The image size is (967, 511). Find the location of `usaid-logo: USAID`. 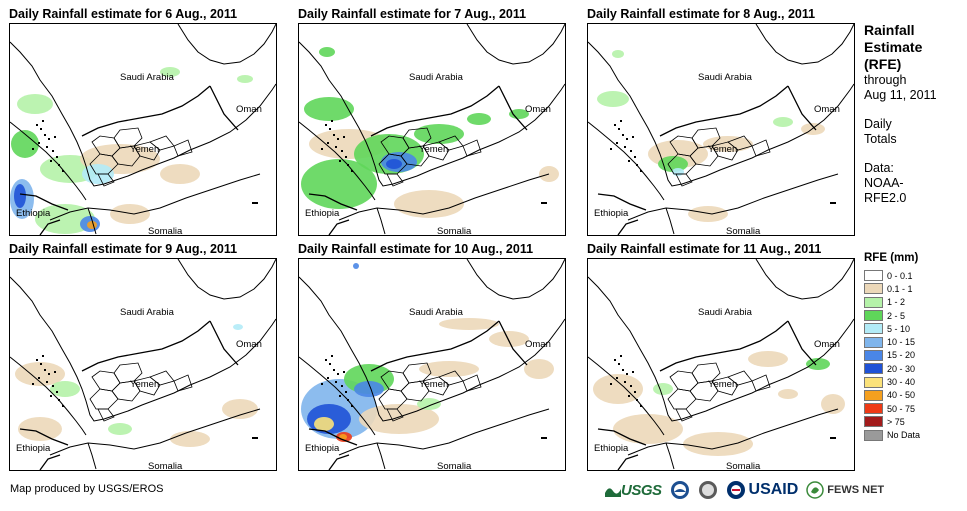

usaid-logo: USAID is located at coordinates (762, 490).